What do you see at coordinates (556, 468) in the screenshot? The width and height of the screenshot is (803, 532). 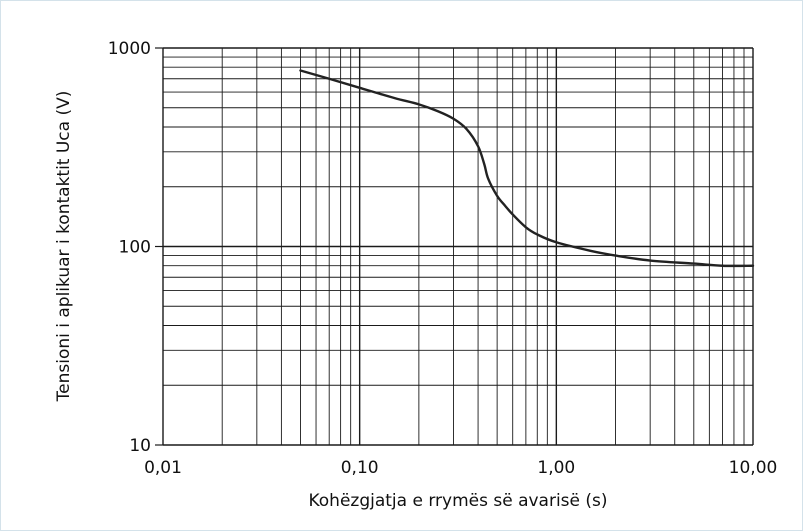 I see `x-tick-label: 1,00` at bounding box center [556, 468].